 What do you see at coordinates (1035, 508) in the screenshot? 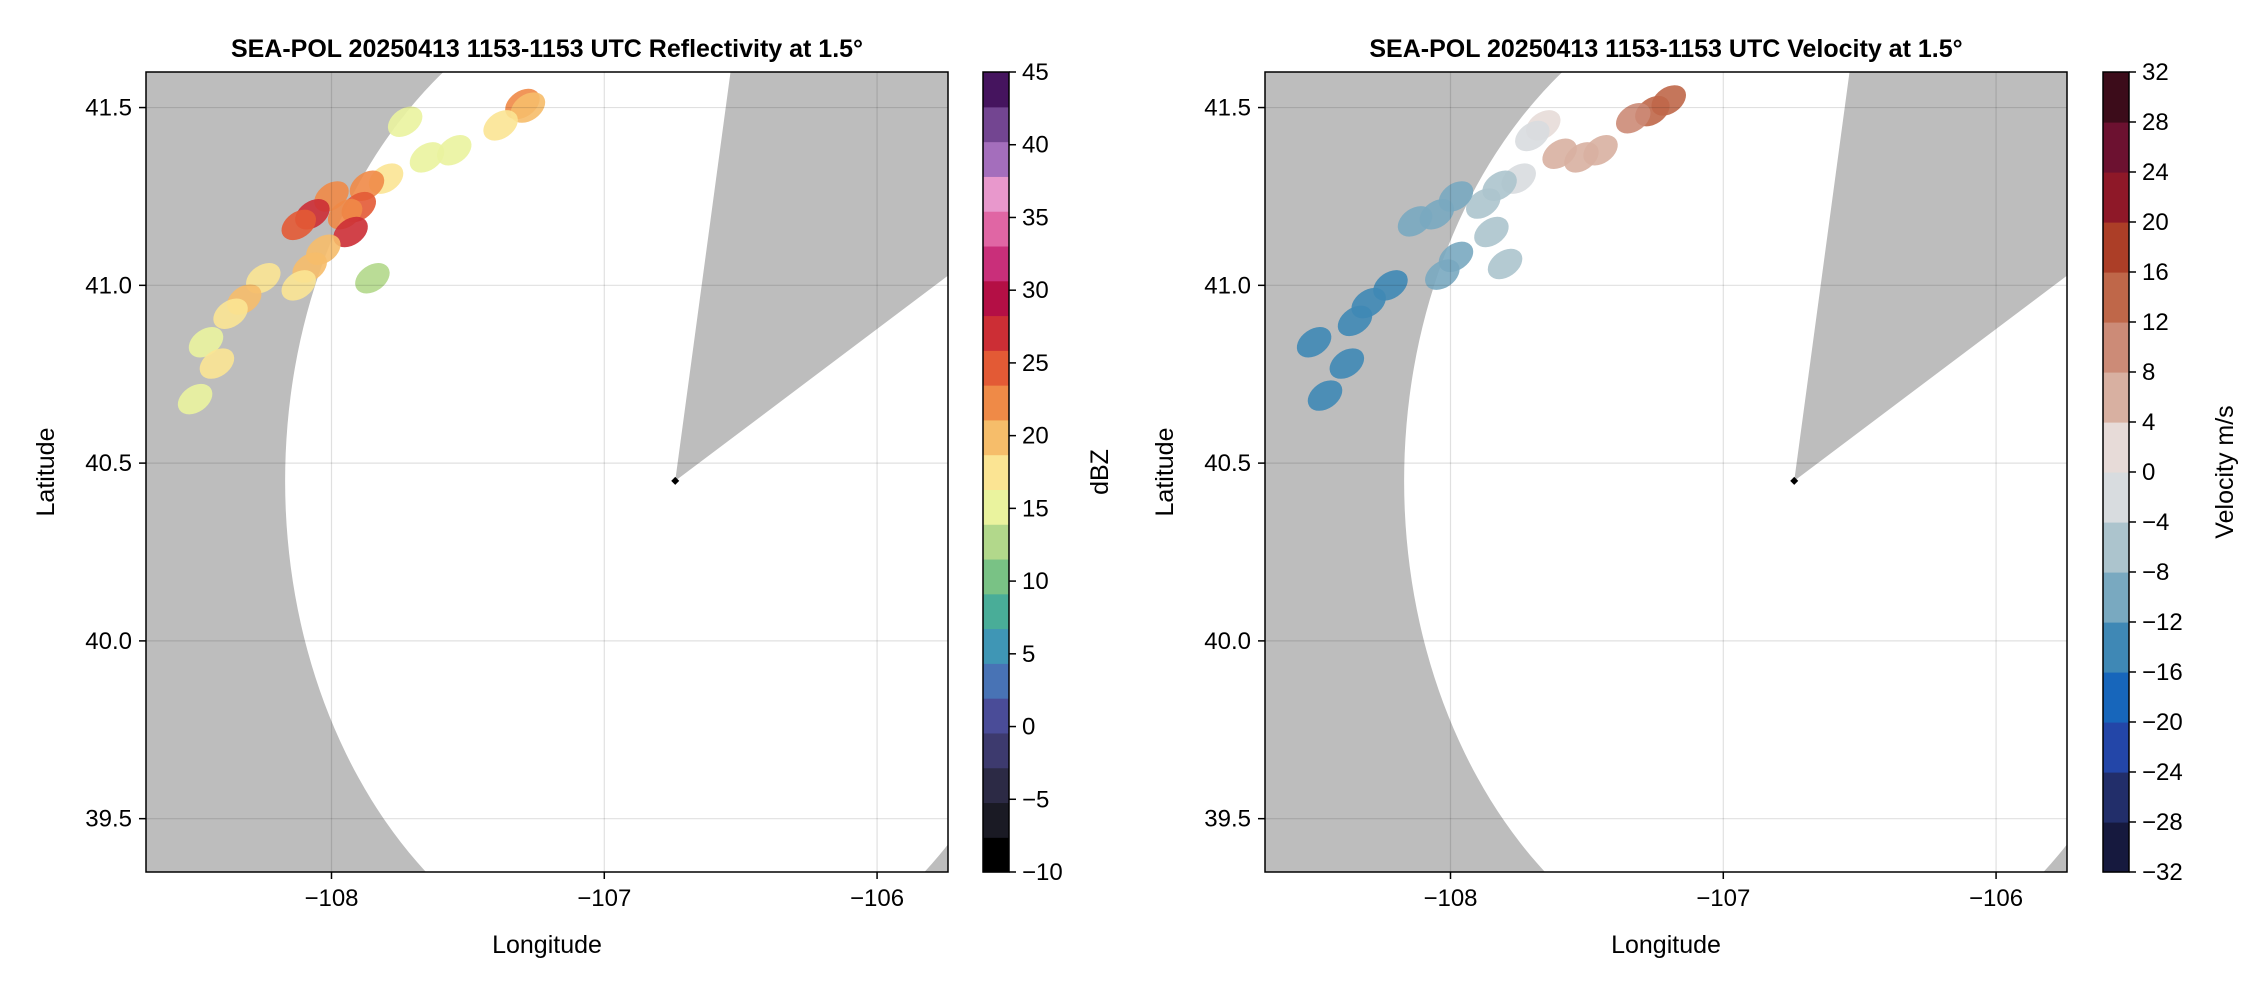
I see `reflectivity-colorbar-tick-label: 15` at bounding box center [1035, 508].